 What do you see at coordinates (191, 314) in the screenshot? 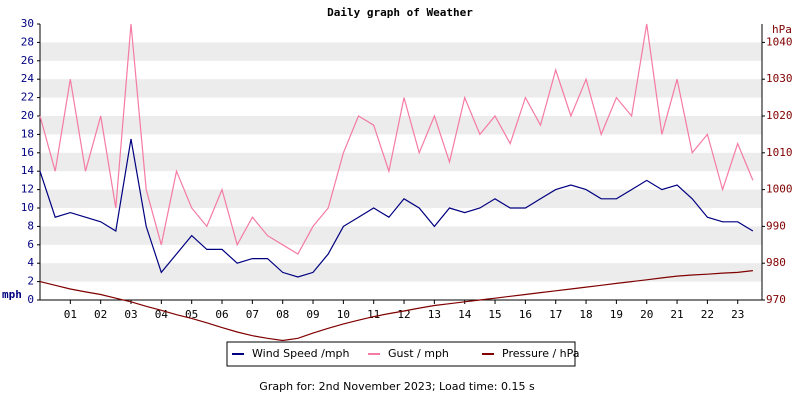
I see `x-tick-label: 05` at bounding box center [191, 314].